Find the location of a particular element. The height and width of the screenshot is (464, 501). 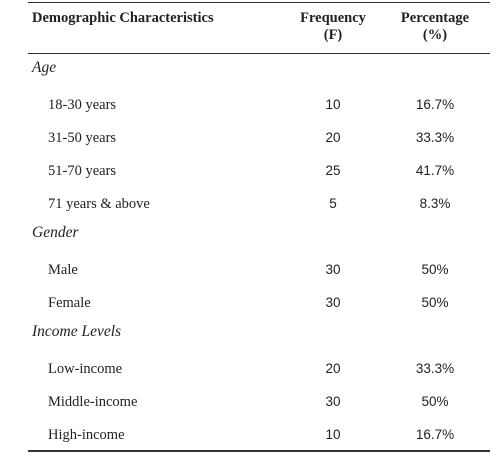

row-label: Low-income is located at coordinates (85, 369).